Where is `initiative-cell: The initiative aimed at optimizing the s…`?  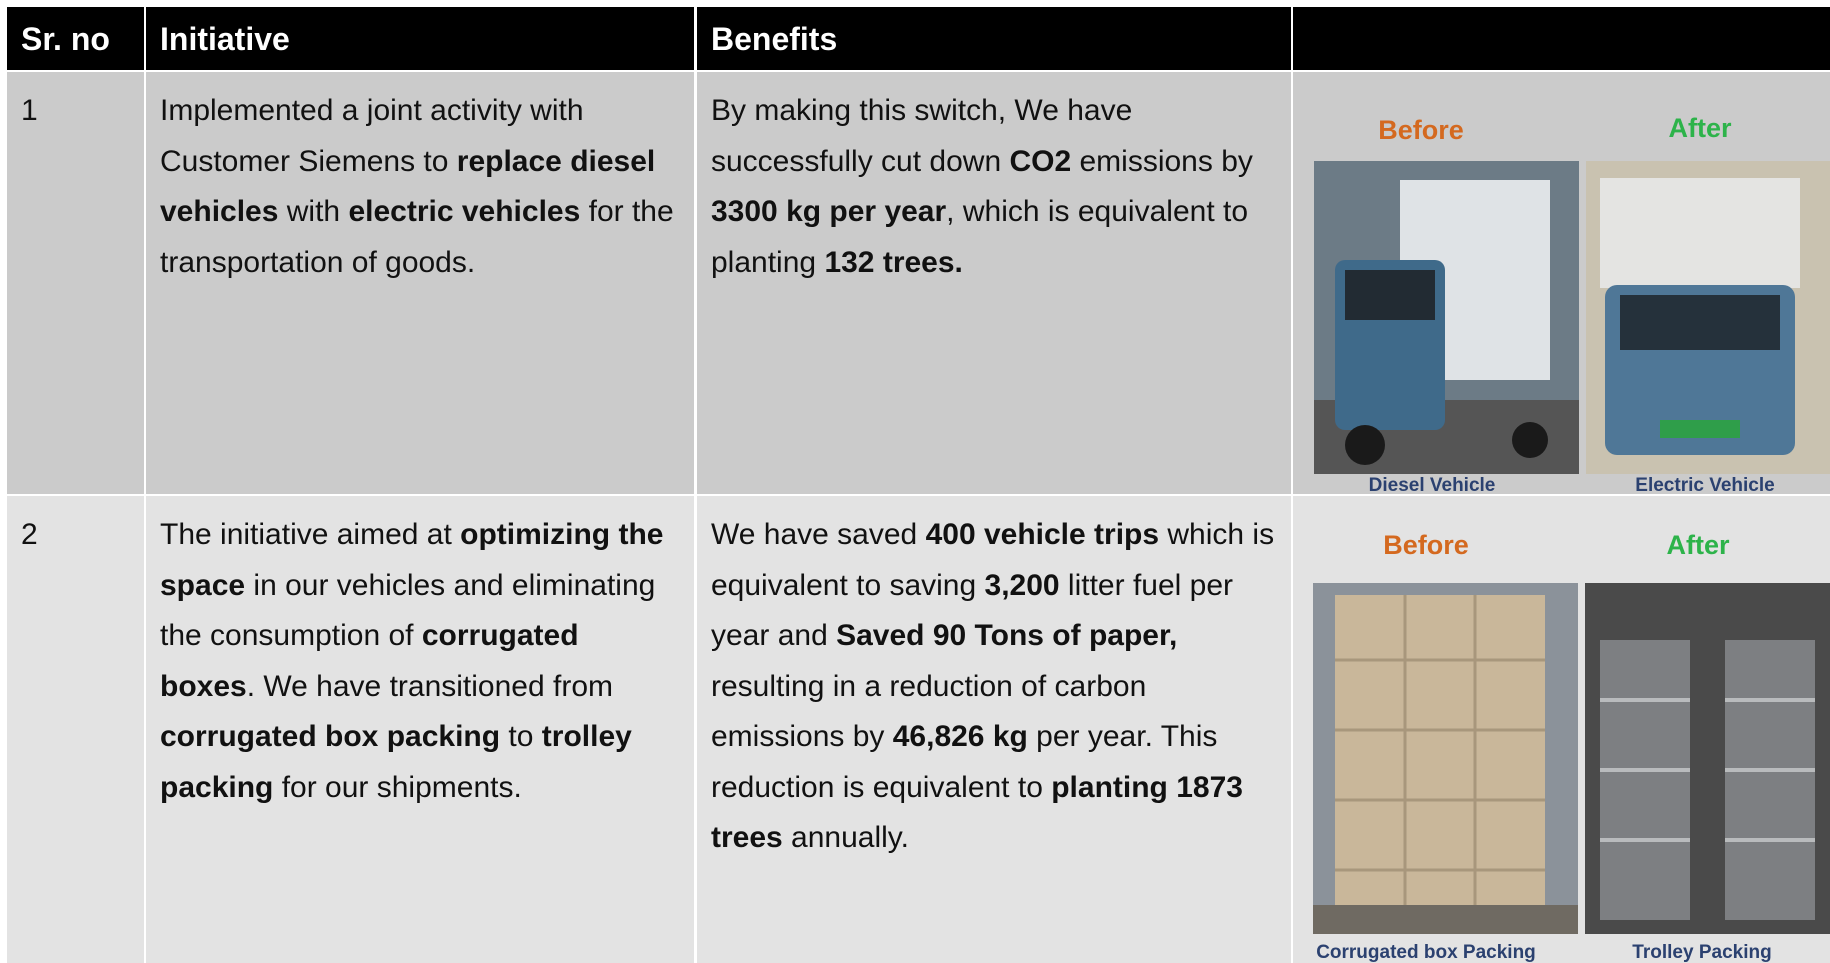 initiative-cell: The initiative aimed at optimizing the s… is located at coordinates (420, 729).